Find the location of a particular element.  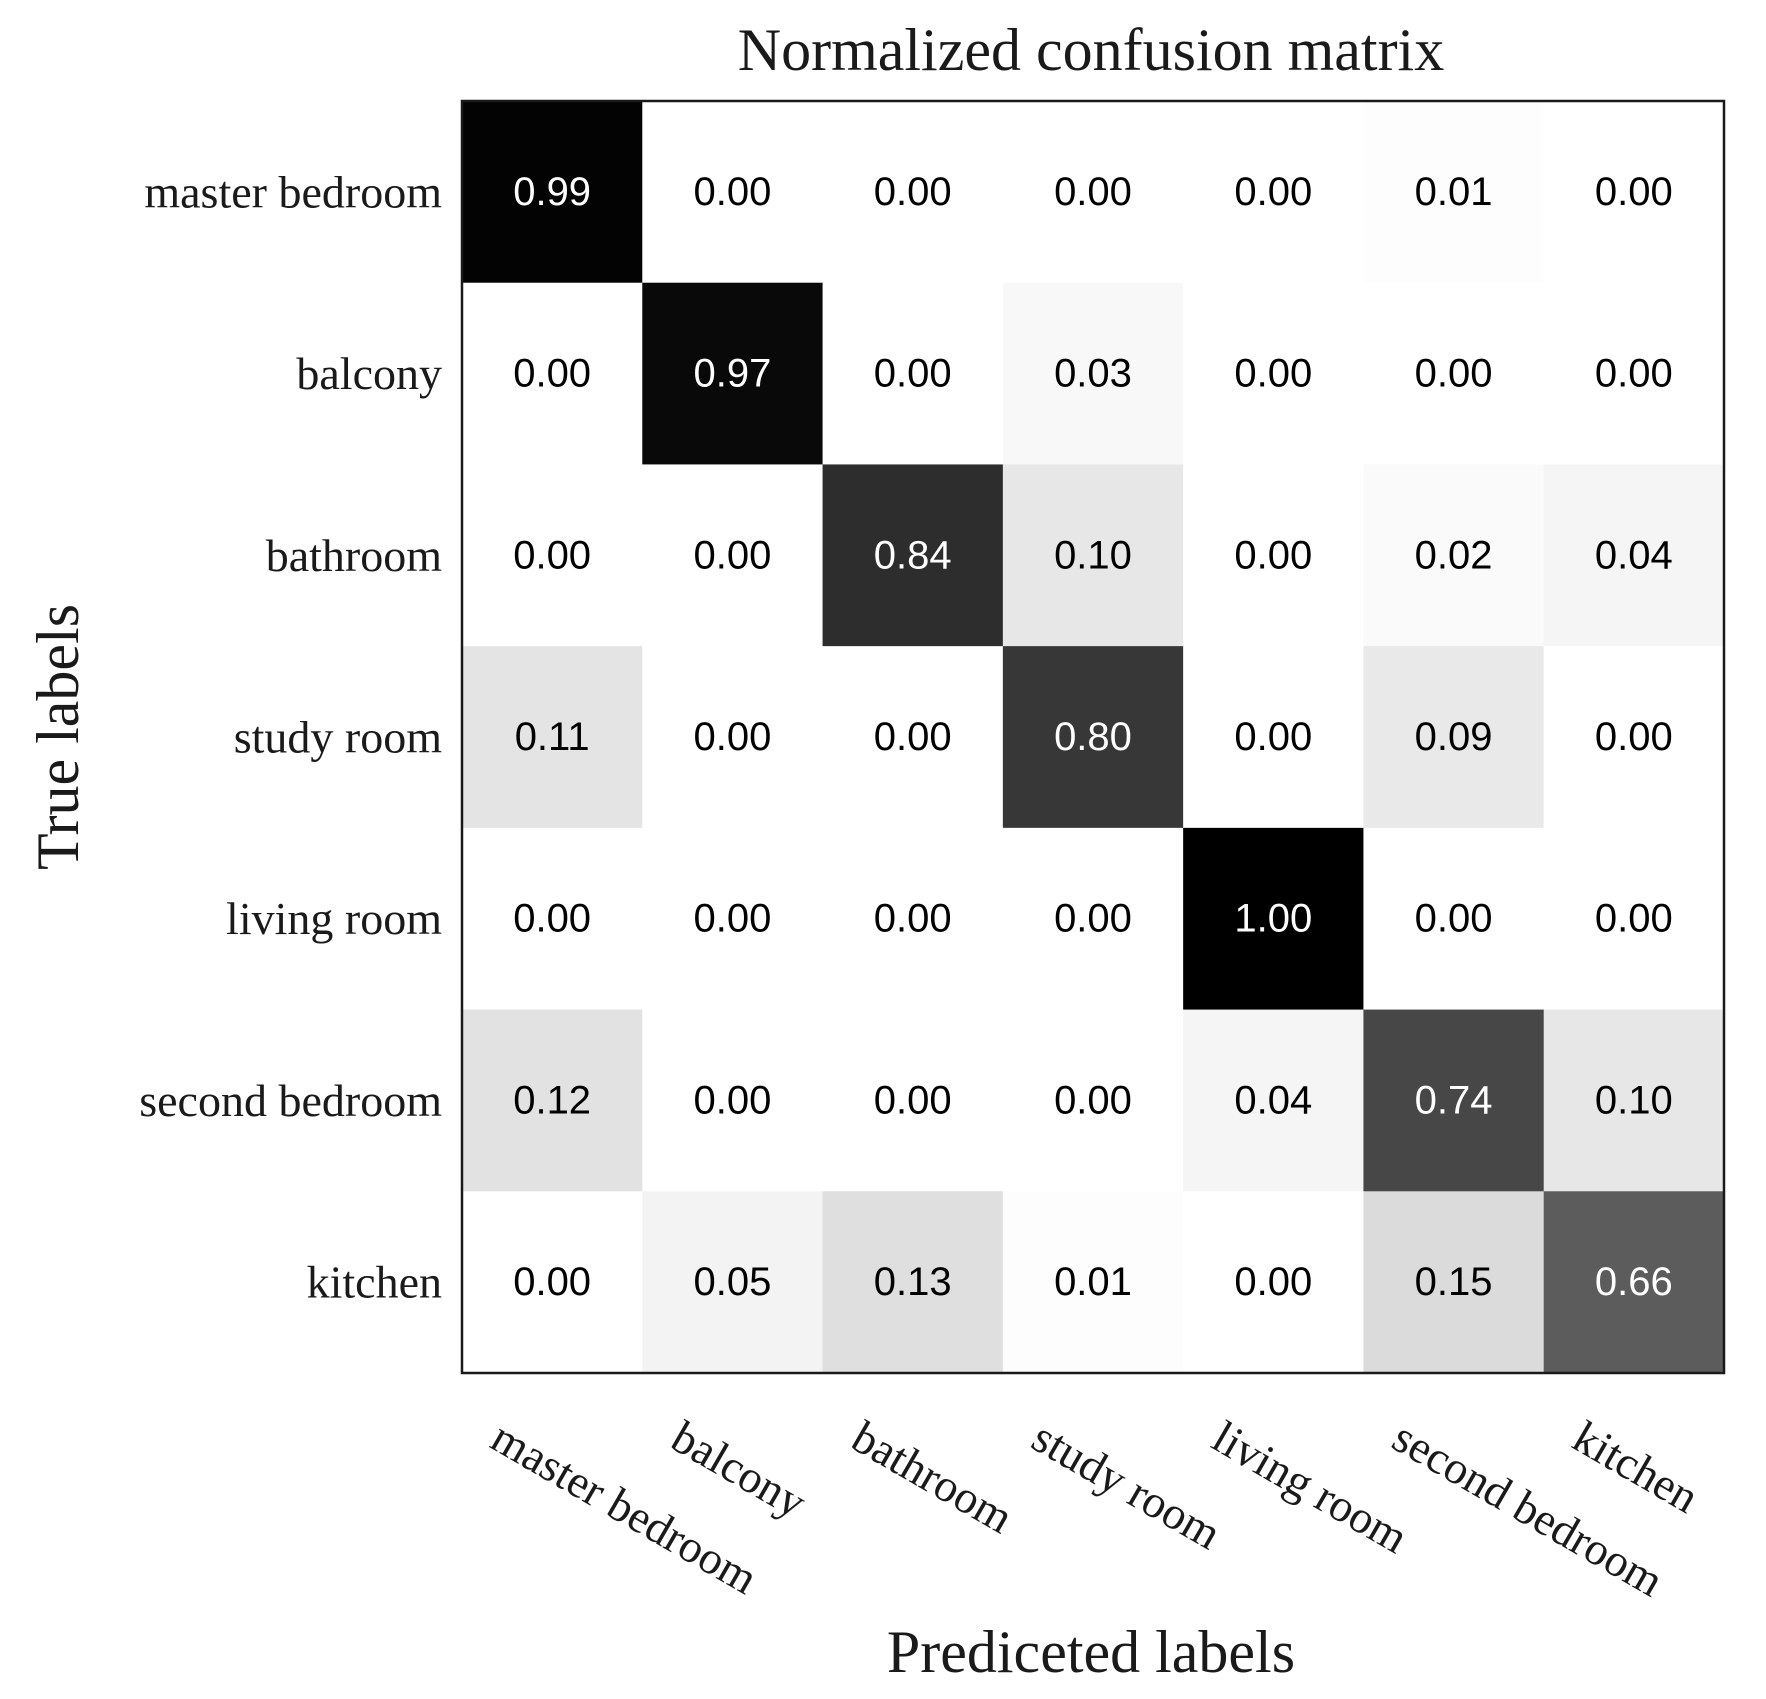

heatmap-cell-value: 0.15 is located at coordinates (1454, 1282).